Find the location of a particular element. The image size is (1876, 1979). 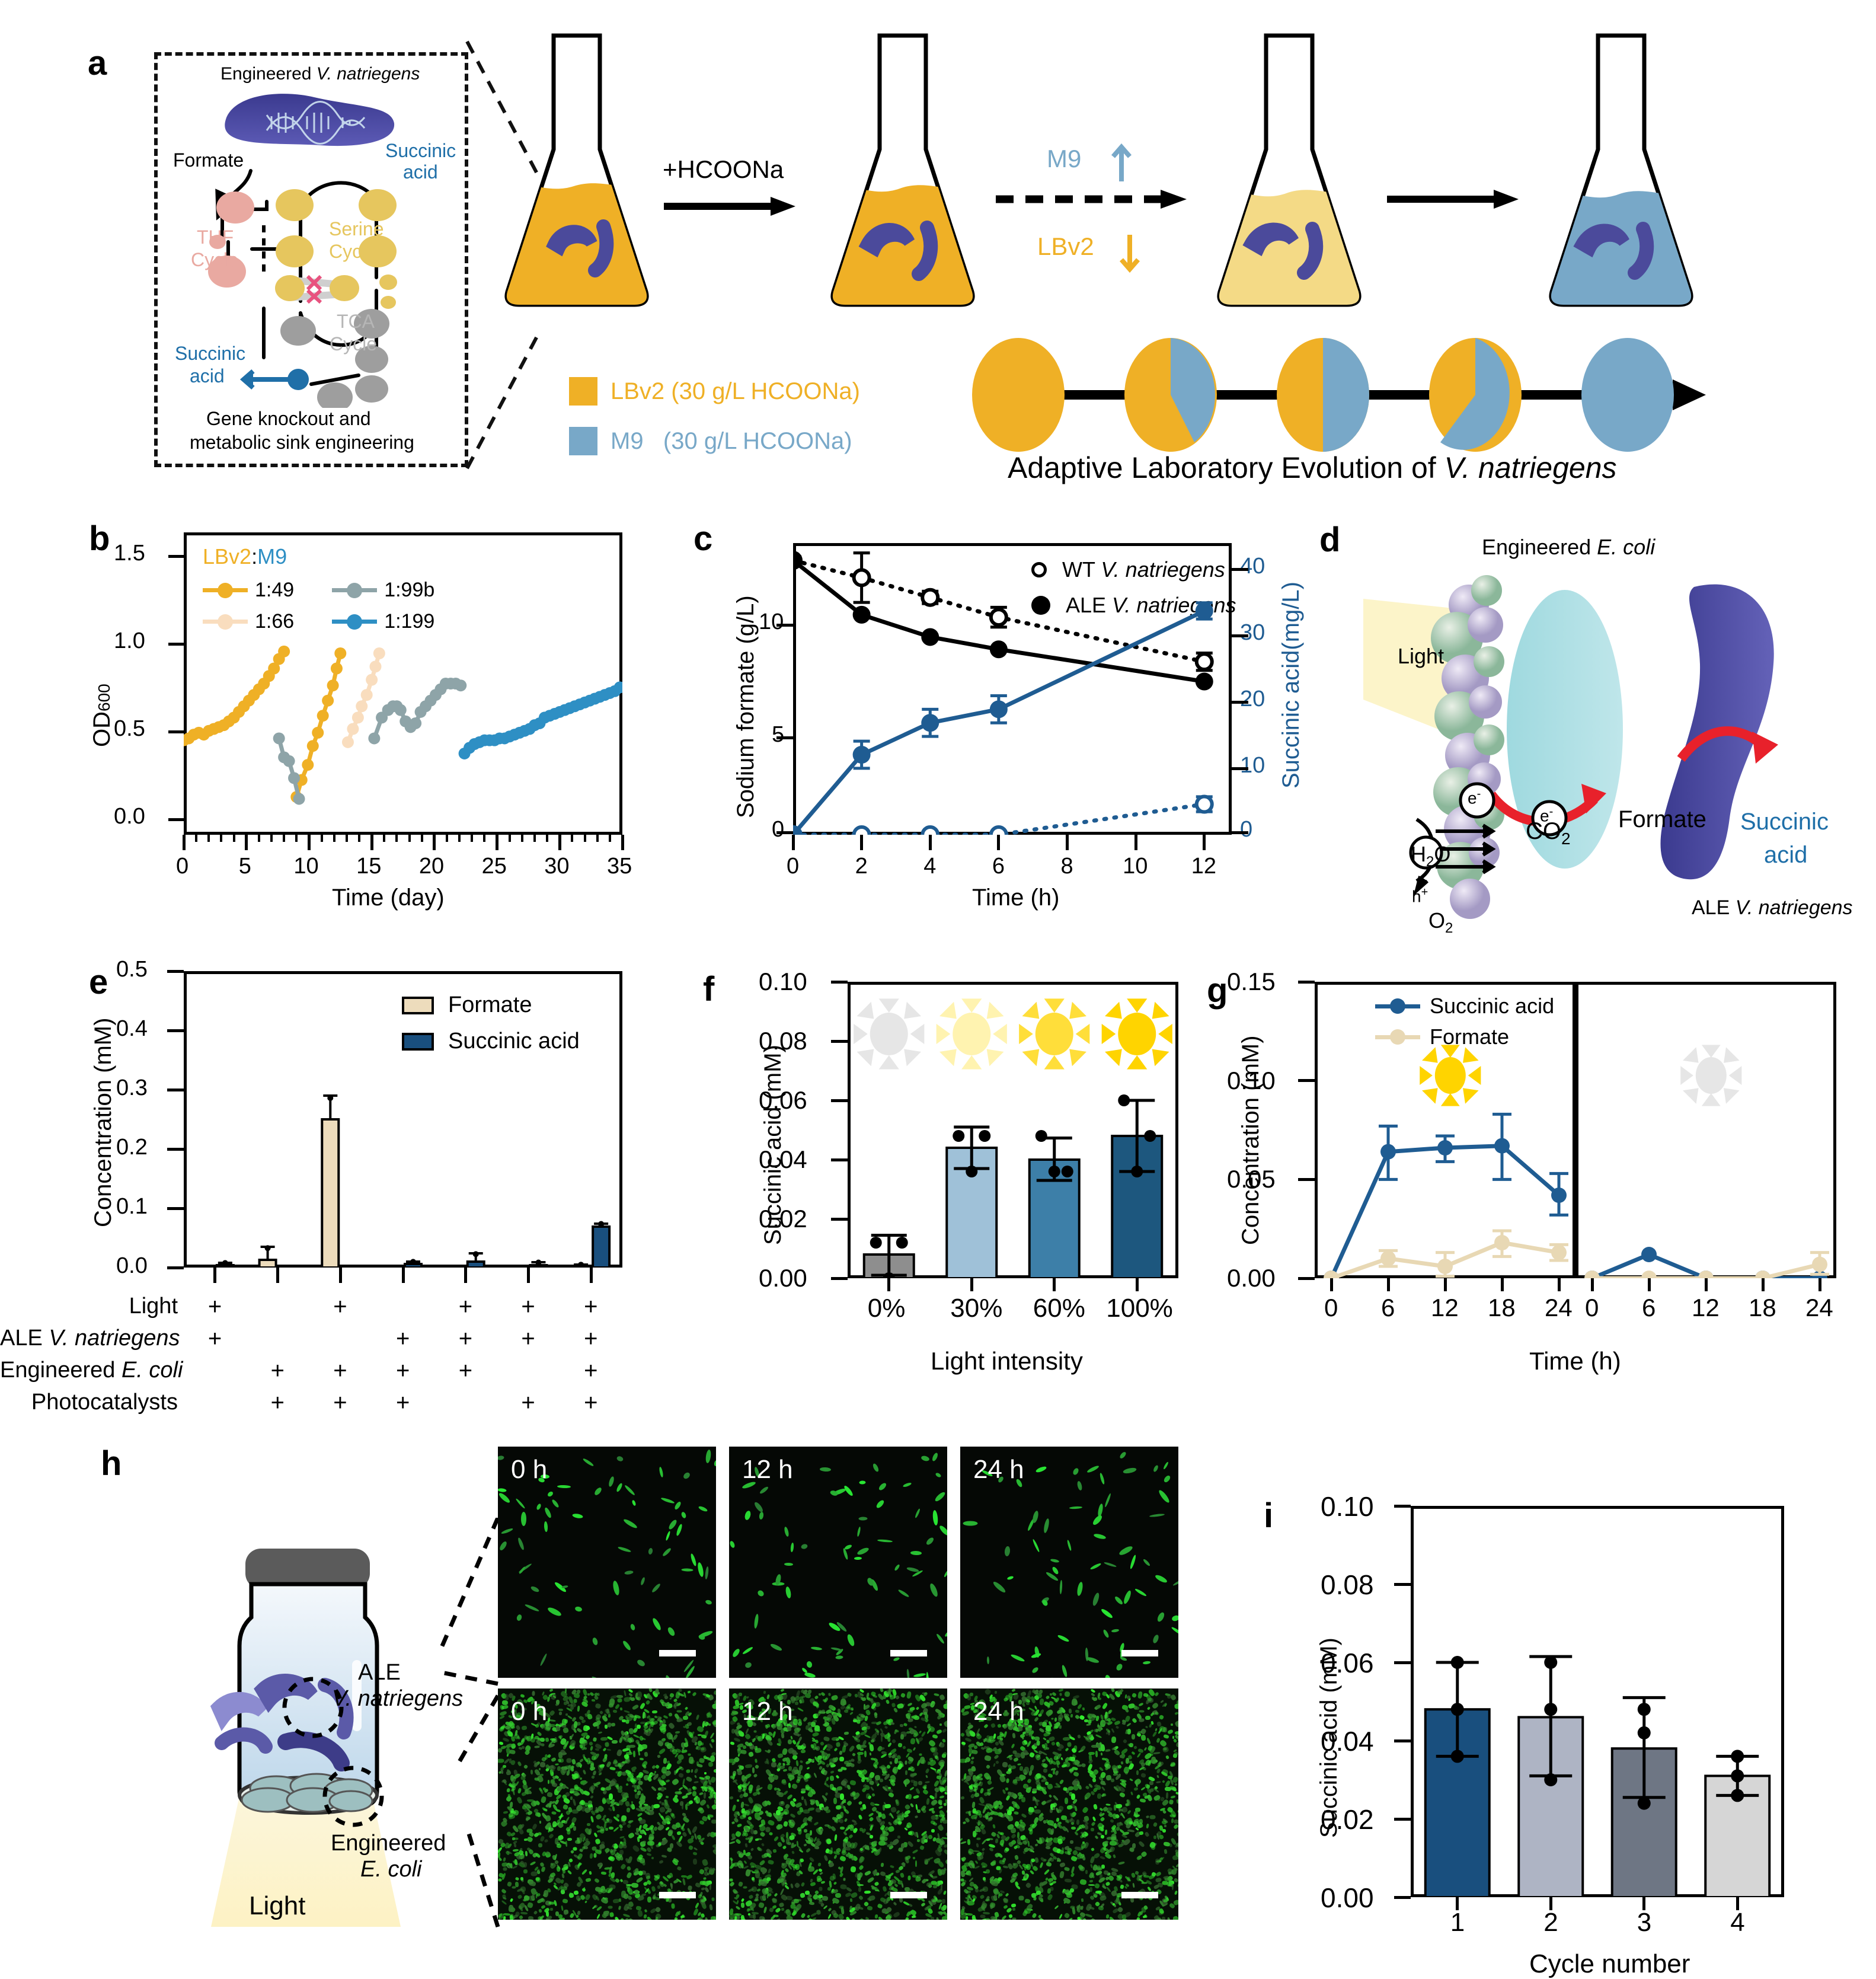

panel-d-hplus-label: h+ is located at coordinates (1420, 896).